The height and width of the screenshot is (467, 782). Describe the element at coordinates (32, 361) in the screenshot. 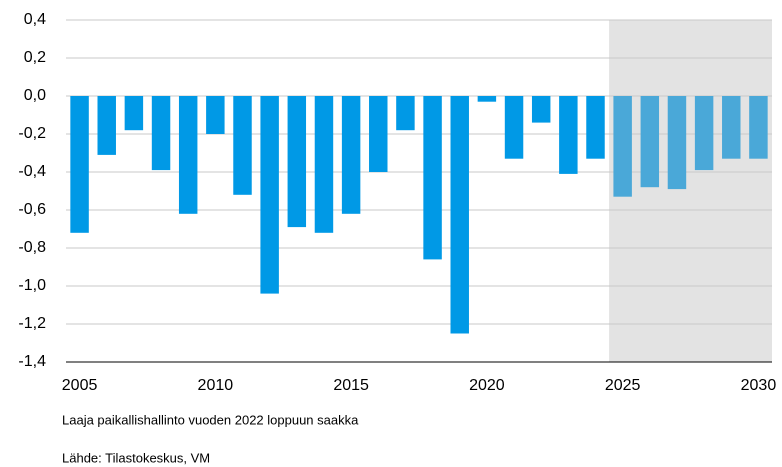

I see `y-tick-label: -1,4` at that location.